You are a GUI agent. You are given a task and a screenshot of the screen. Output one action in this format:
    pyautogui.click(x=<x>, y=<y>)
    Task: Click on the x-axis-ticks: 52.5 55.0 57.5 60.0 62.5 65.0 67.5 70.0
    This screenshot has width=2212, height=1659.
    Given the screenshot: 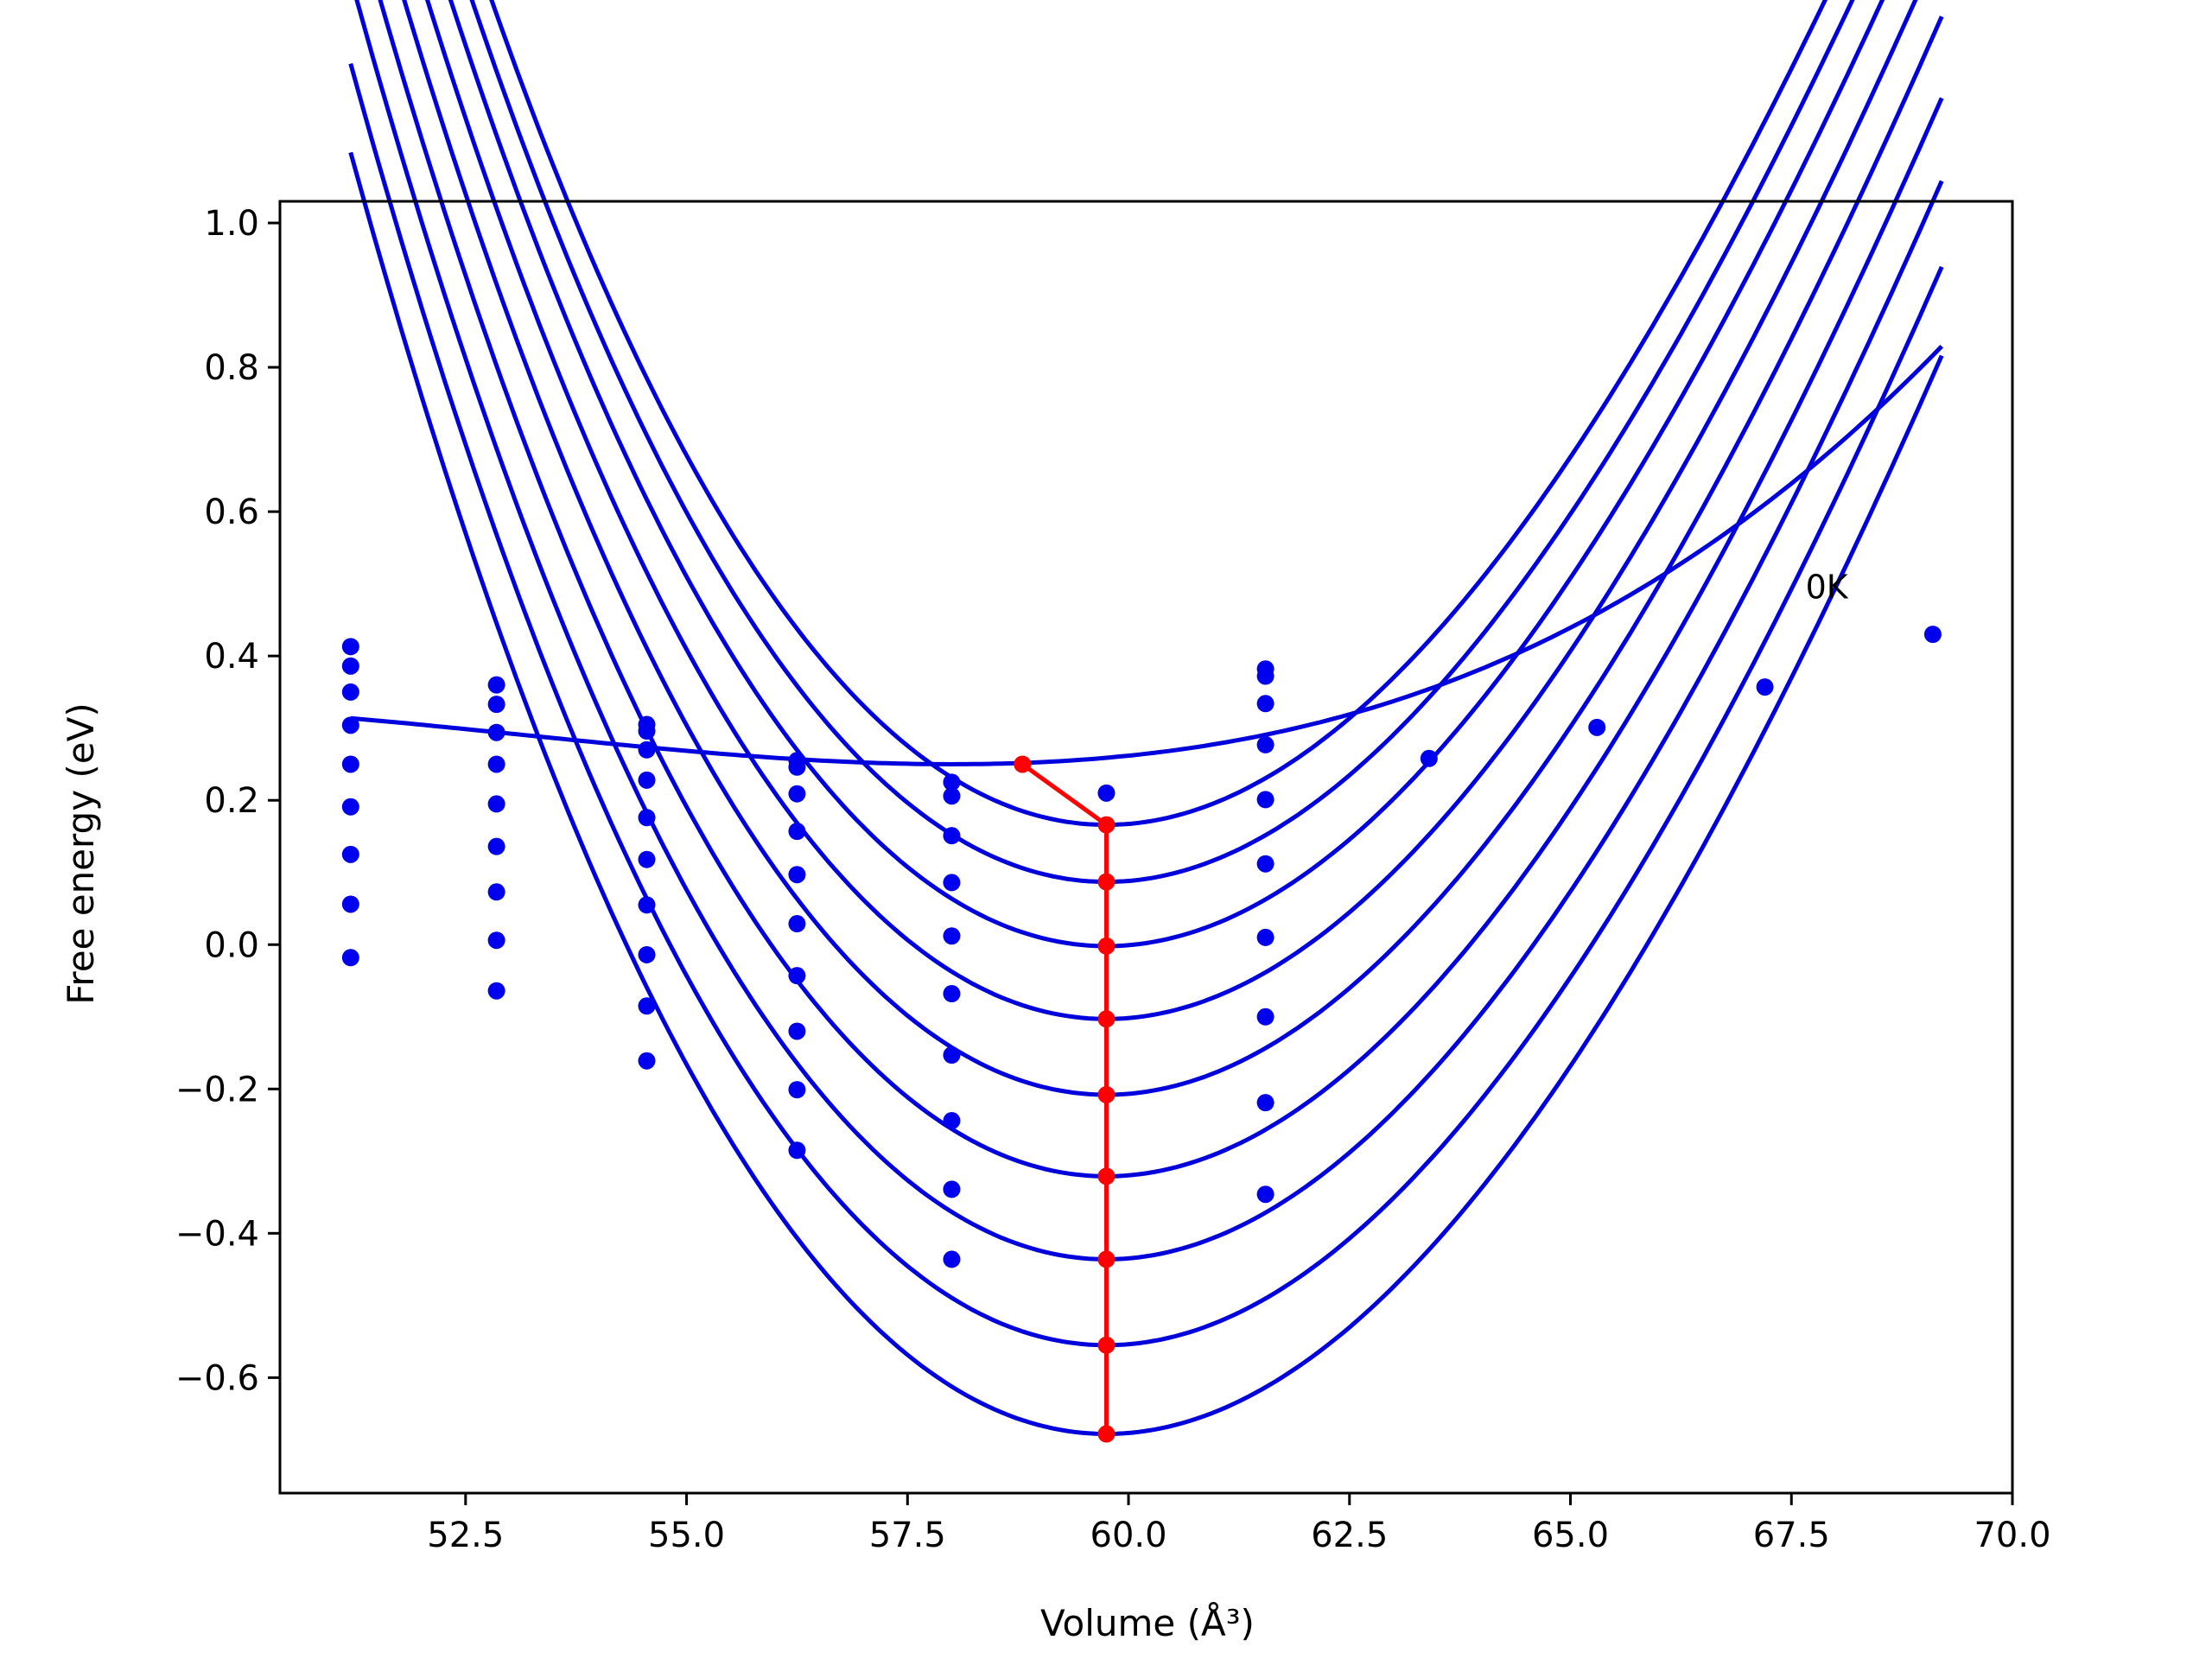 What is the action you would take?
    pyautogui.click(x=1239, y=1524)
    